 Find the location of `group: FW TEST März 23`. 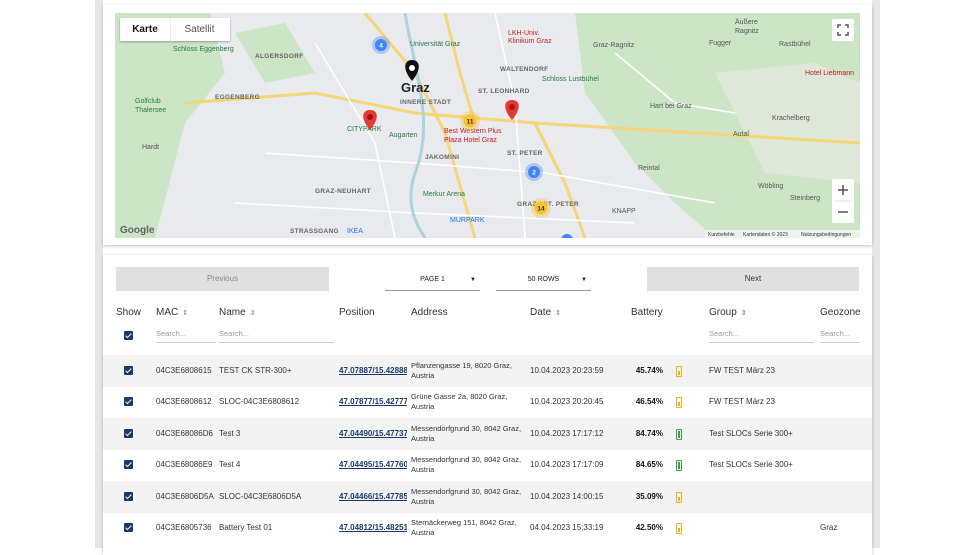

group: FW TEST März 23 is located at coordinates (742, 370).